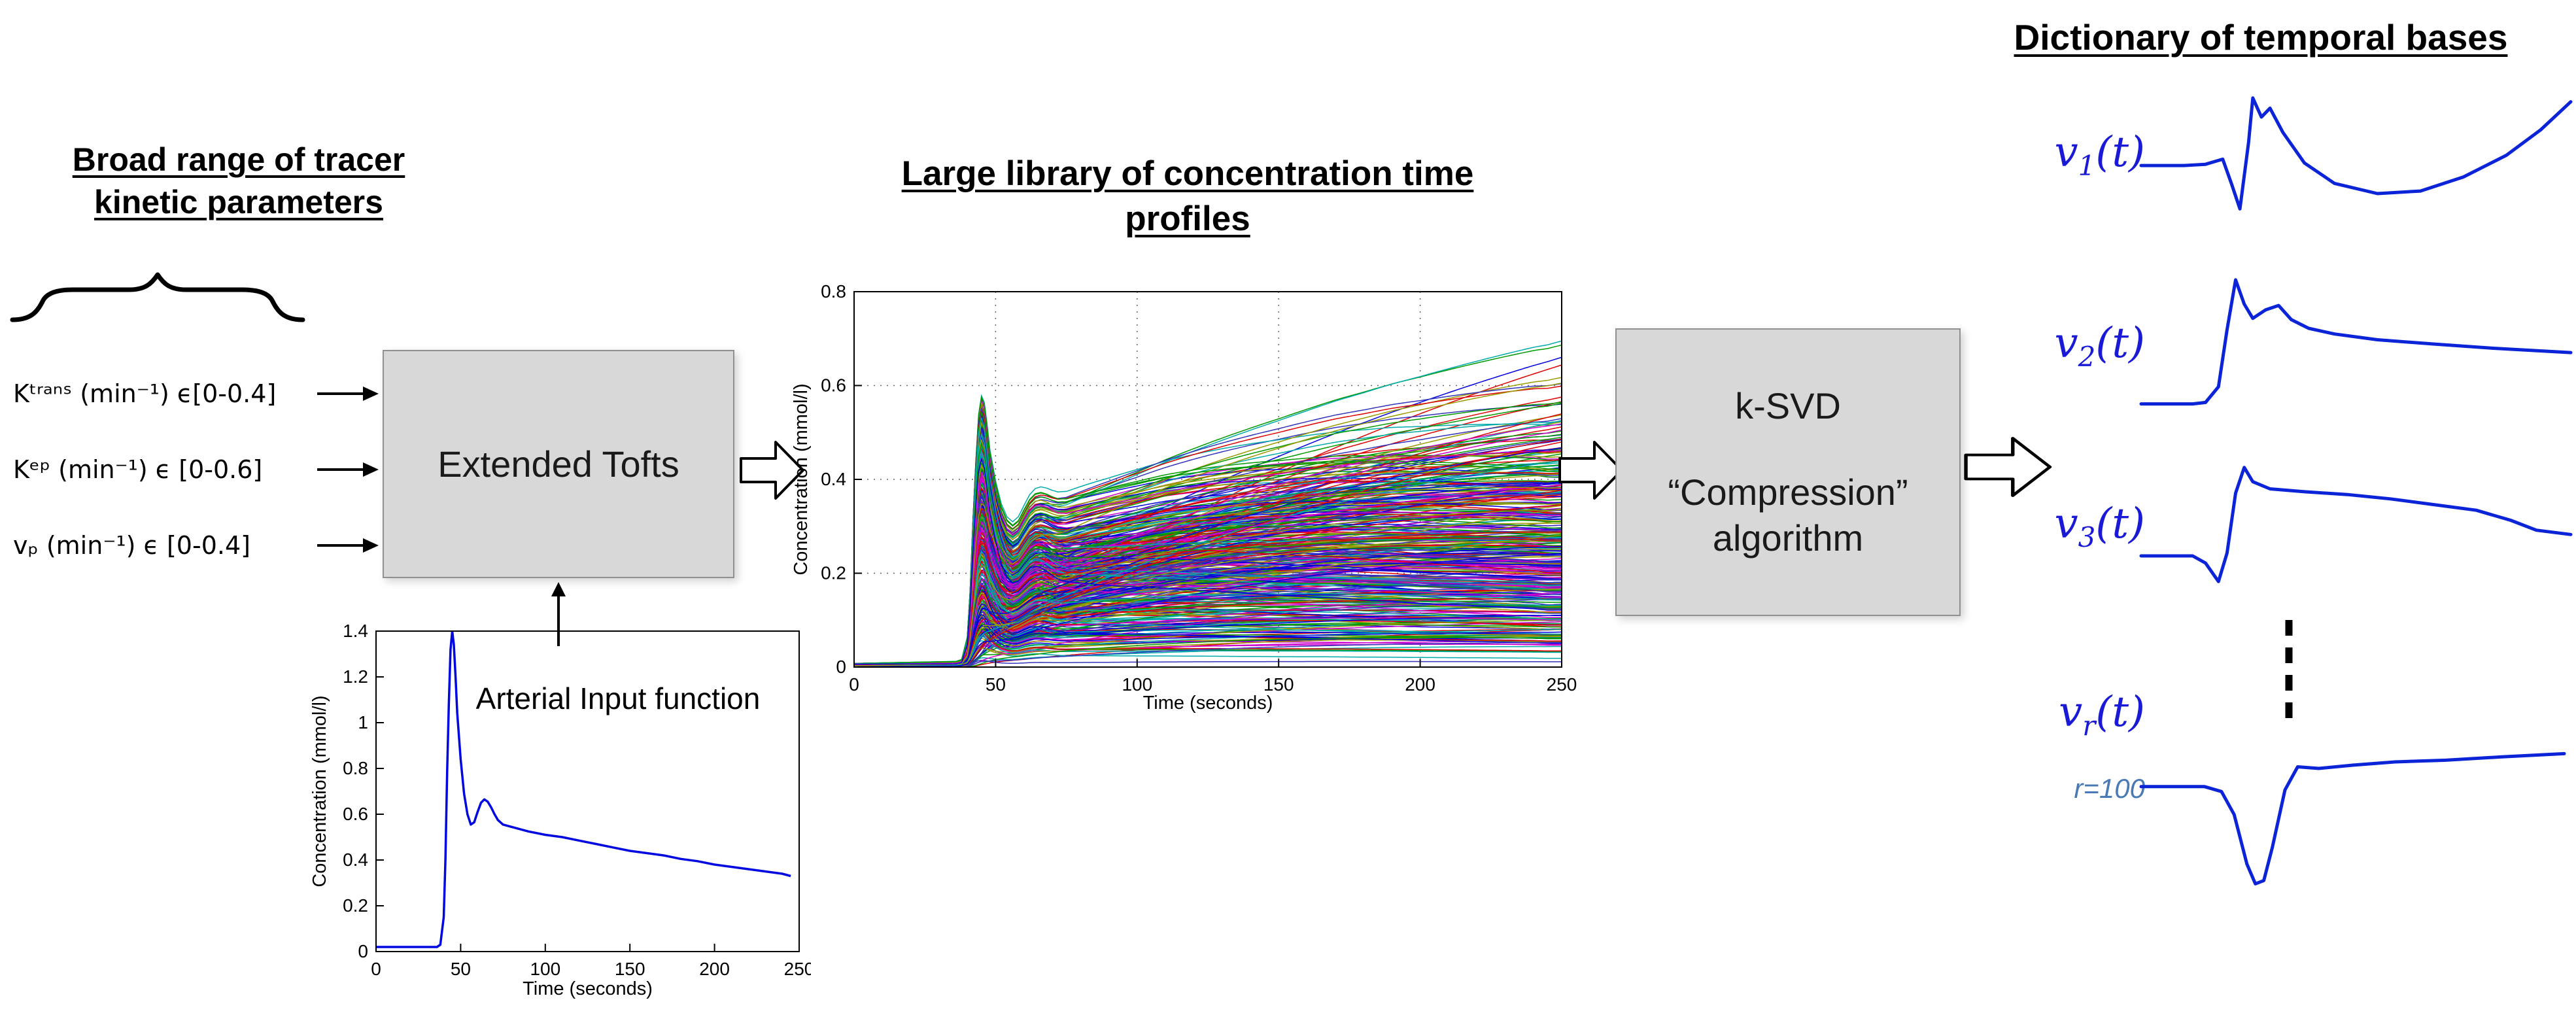  I want to click on dictionary-heading: Dictionary of temporal bases, so click(2255, 37).